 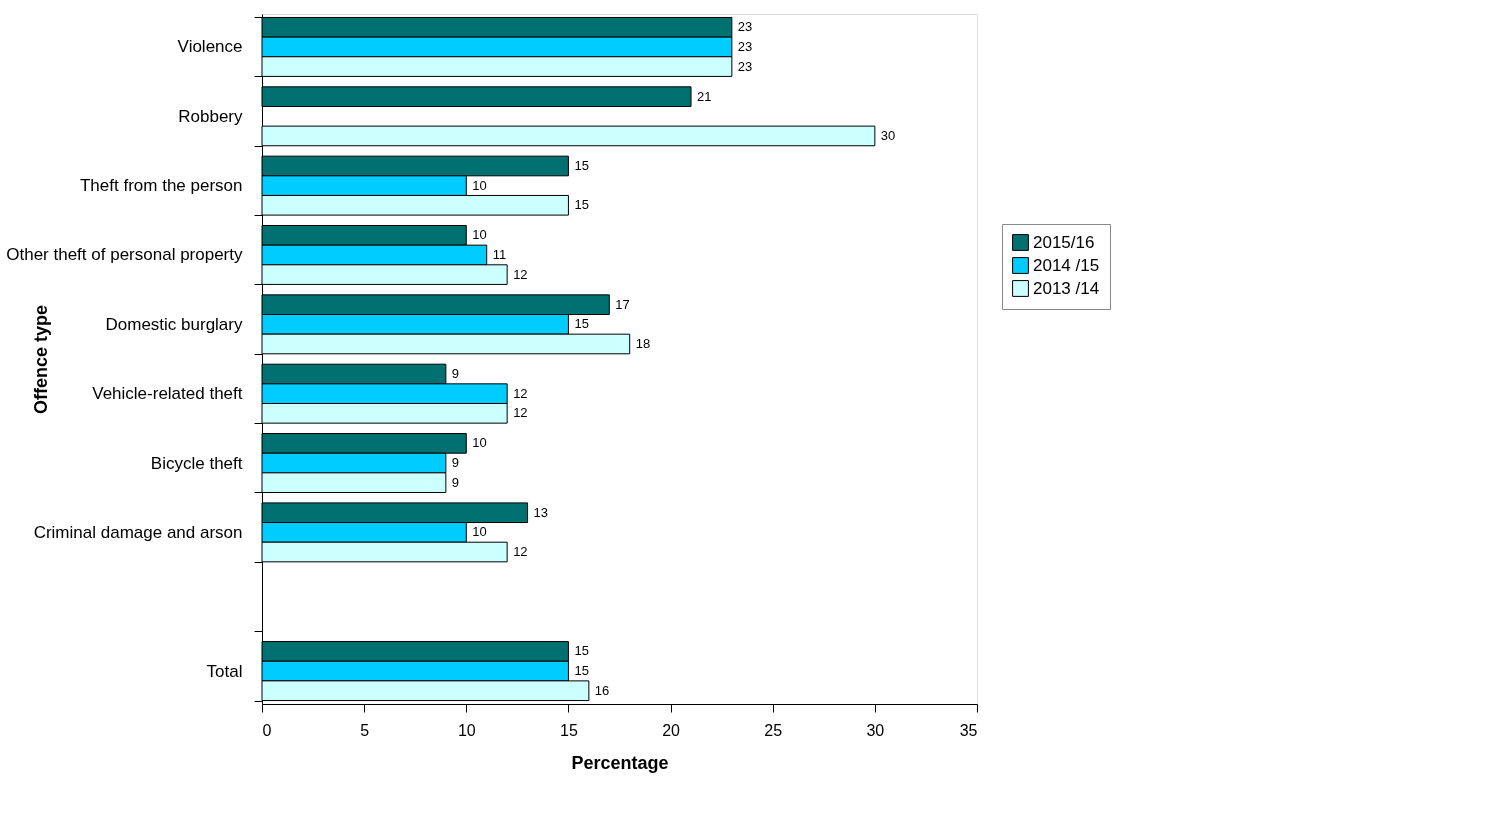 I want to click on data-label: 17, so click(x=622, y=304).